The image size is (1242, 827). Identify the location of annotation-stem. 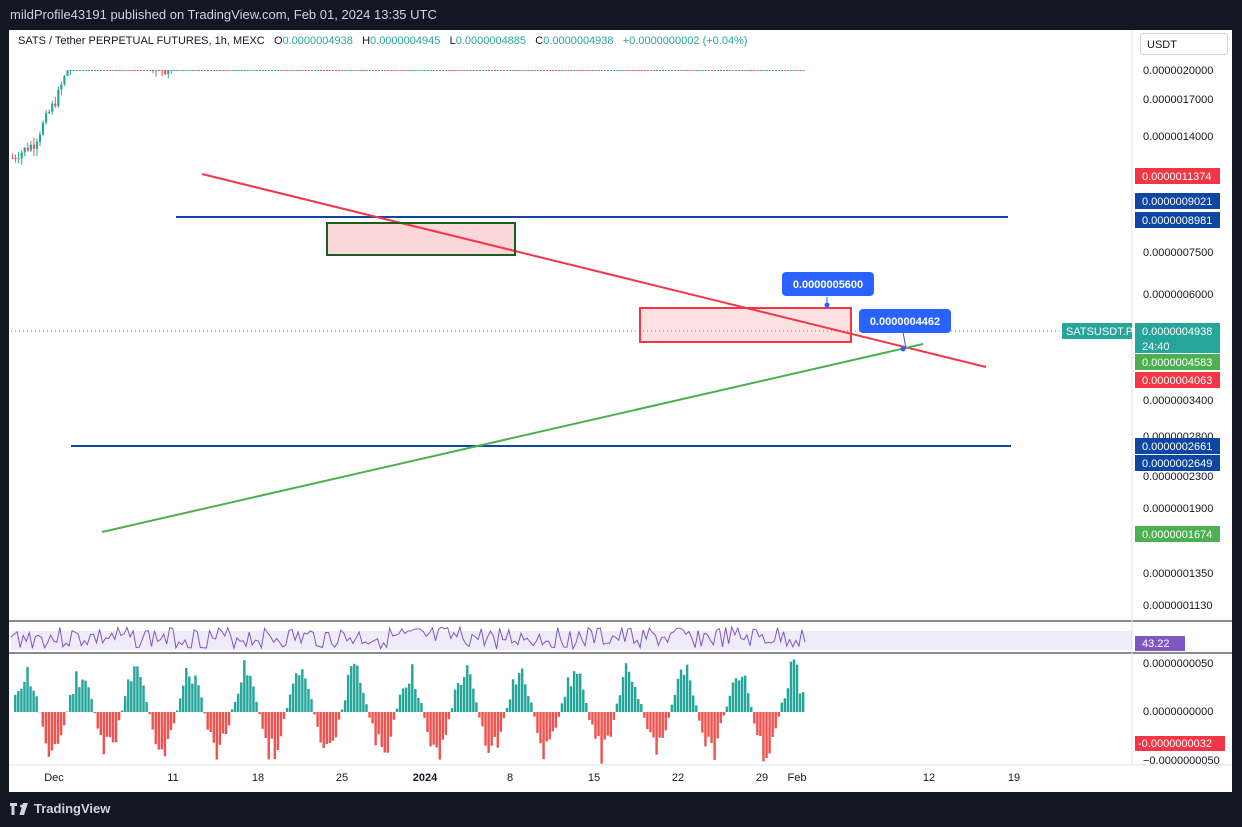
(904, 340).